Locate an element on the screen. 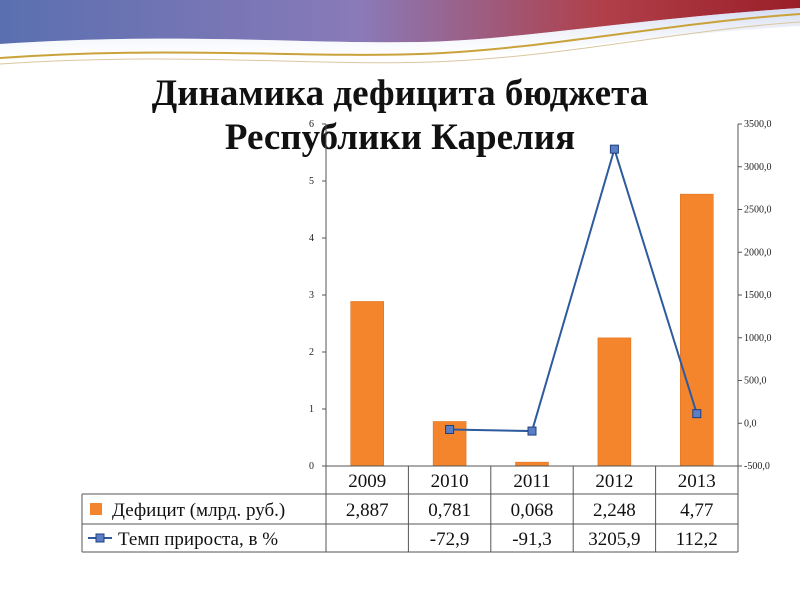 The image size is (800, 600). legend-deficit-label: Дефицит (млрд. руб.) is located at coordinates (198, 510).